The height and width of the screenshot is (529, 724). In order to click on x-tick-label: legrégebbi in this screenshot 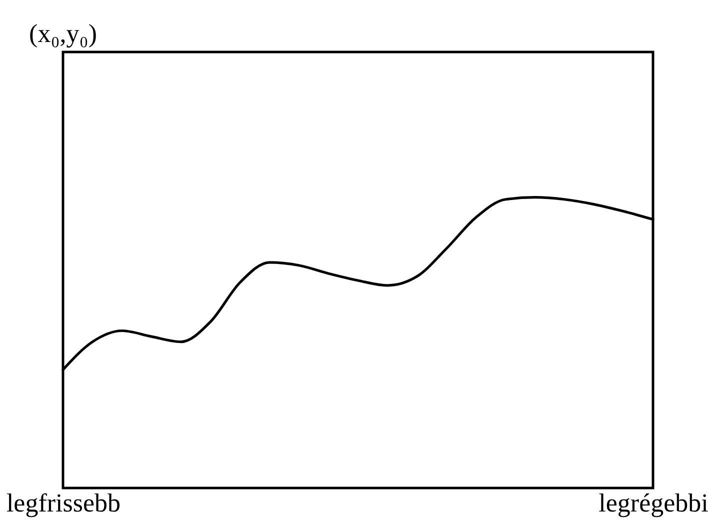, I will do `click(653, 503)`.